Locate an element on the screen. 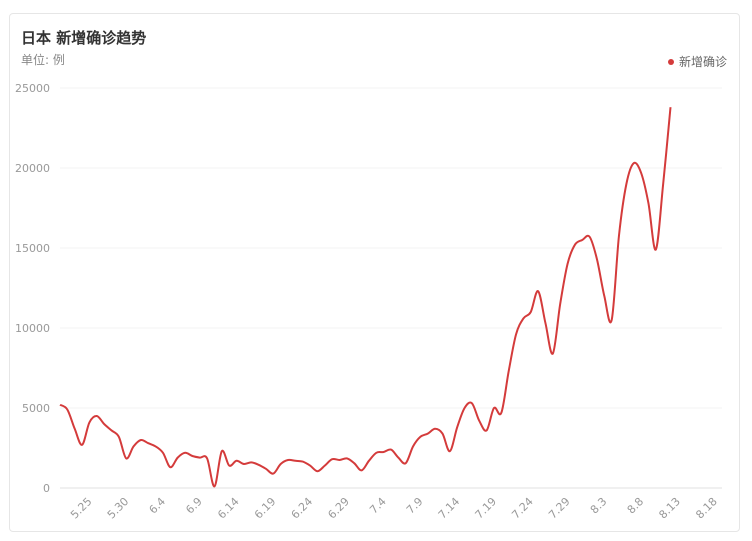 The height and width of the screenshot is (541, 752). x-tick-label: 7.4 is located at coordinates (378, 506).